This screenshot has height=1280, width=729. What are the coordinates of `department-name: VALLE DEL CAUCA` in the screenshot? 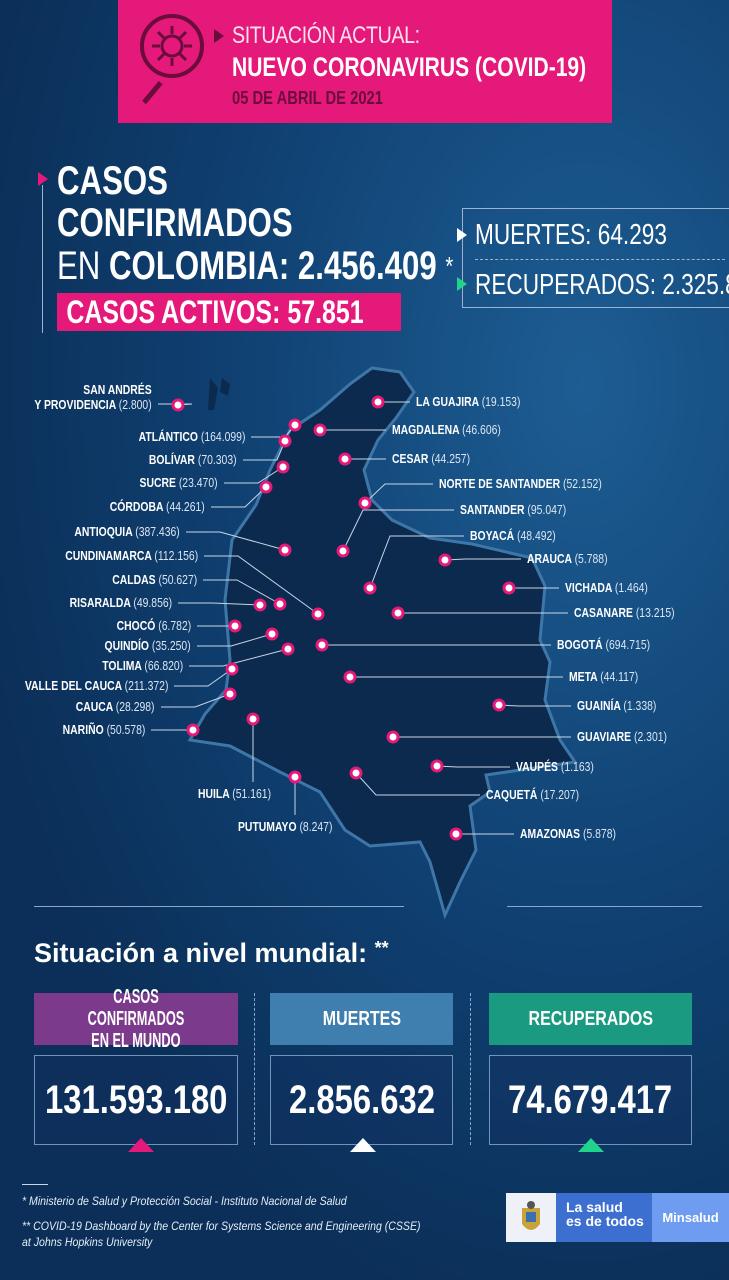 It's located at (73, 685).